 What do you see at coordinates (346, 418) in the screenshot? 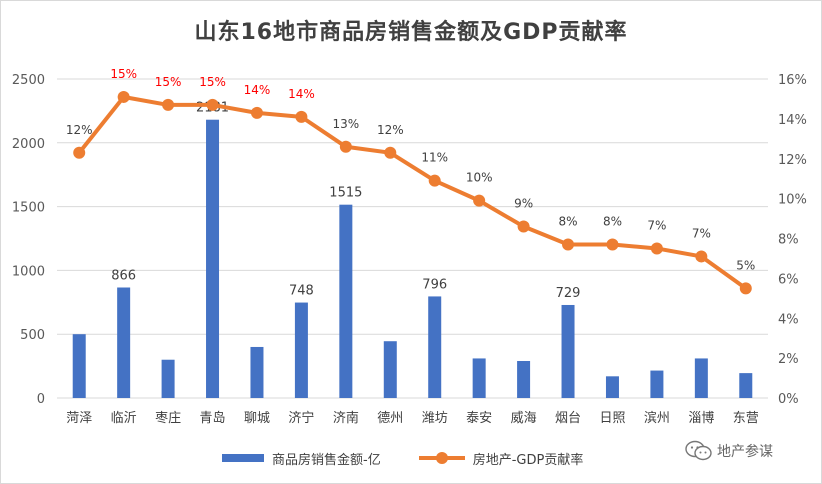
I see `x-tick-label: 济南` at bounding box center [346, 418].